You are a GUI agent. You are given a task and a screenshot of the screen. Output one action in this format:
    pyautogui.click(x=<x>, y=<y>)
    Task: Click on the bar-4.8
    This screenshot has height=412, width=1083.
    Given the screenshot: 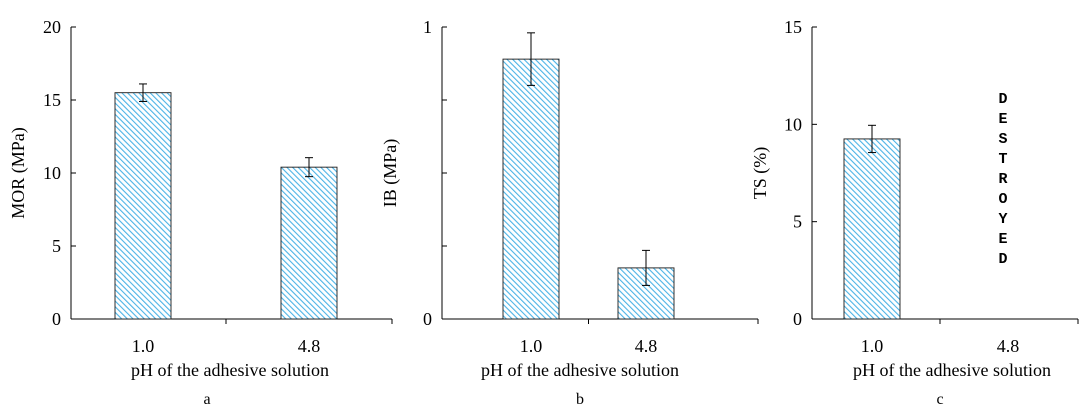 What is the action you would take?
    pyautogui.click(x=309, y=243)
    